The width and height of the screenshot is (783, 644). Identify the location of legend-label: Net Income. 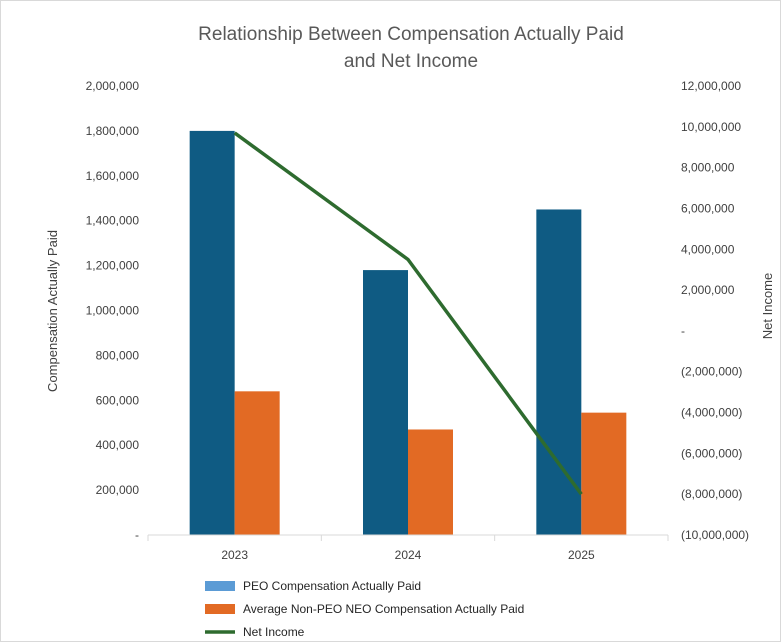
(274, 632).